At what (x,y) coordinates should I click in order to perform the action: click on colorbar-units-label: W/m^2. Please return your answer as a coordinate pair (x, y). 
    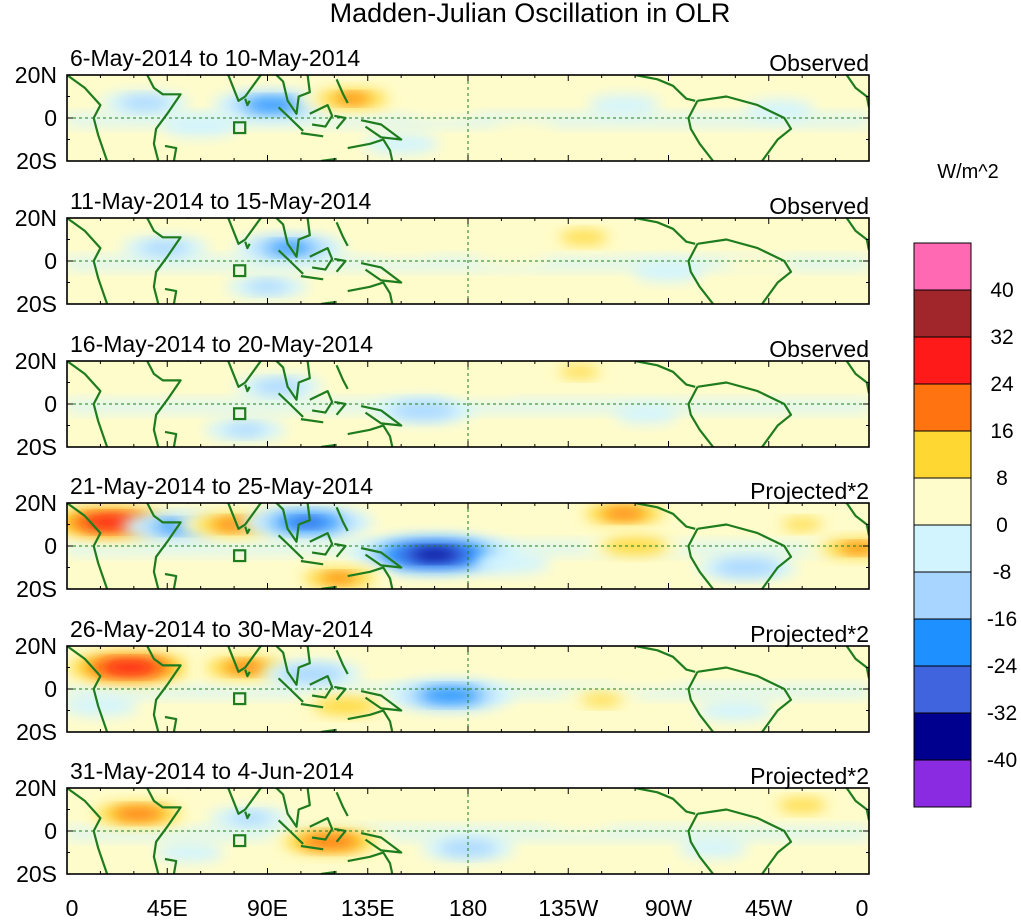
    Looking at the image, I should click on (968, 172).